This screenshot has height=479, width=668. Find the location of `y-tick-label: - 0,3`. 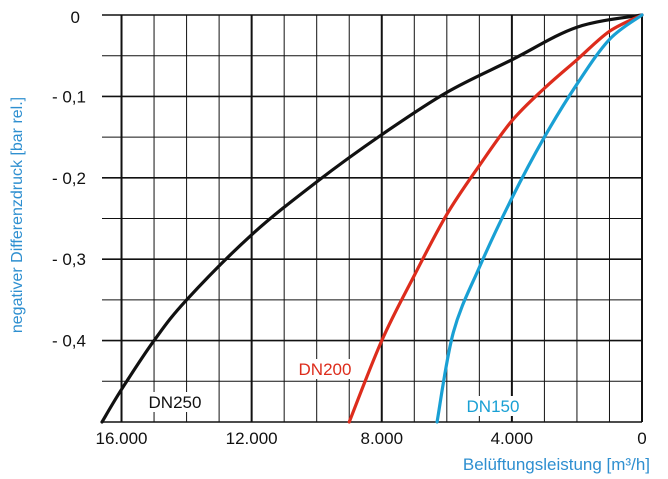

y-tick-label: - 0,3 is located at coordinates (69, 259).